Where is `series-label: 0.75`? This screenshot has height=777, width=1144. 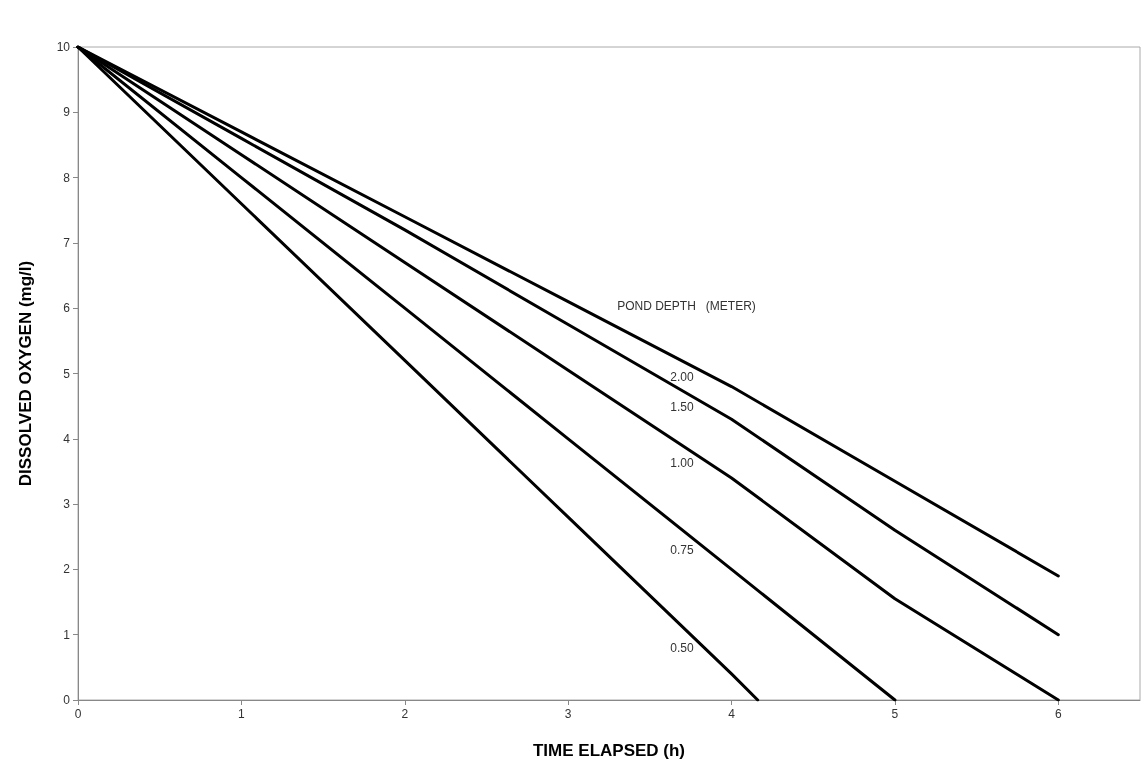
series-label: 0.75 is located at coordinates (682, 549).